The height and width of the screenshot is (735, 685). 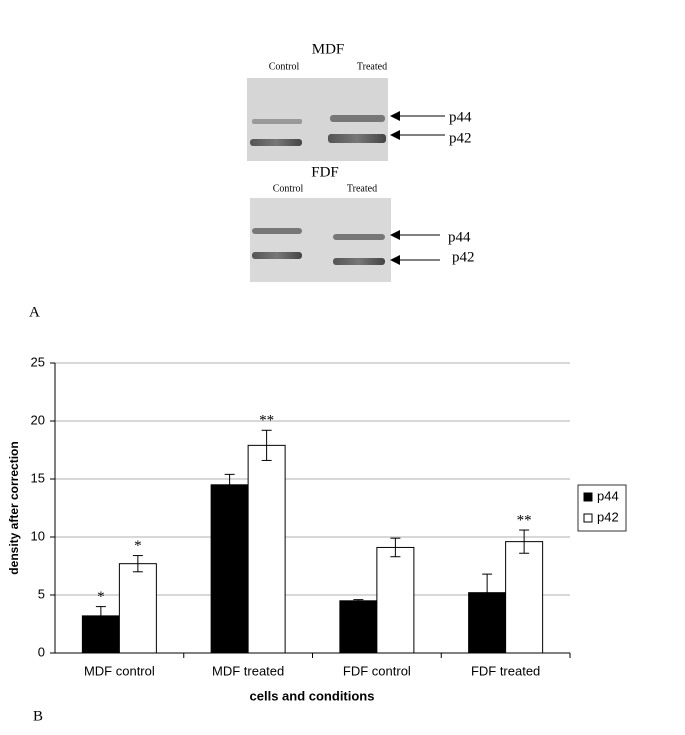 What do you see at coordinates (38, 716) in the screenshot?
I see `panel-label: B` at bounding box center [38, 716].